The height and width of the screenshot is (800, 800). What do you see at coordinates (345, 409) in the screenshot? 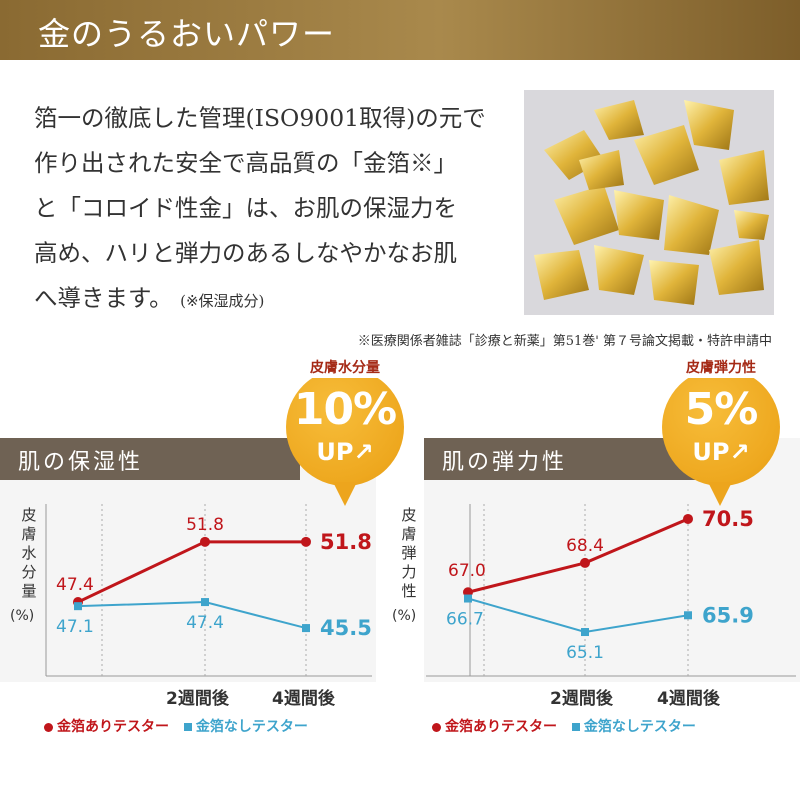
I see `badge-percent: 10%` at bounding box center [345, 409].